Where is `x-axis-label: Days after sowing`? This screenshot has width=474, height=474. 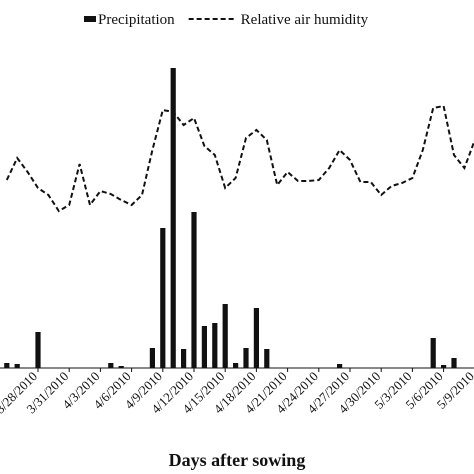
x-axis-label: Days after sowing is located at coordinates (237, 460).